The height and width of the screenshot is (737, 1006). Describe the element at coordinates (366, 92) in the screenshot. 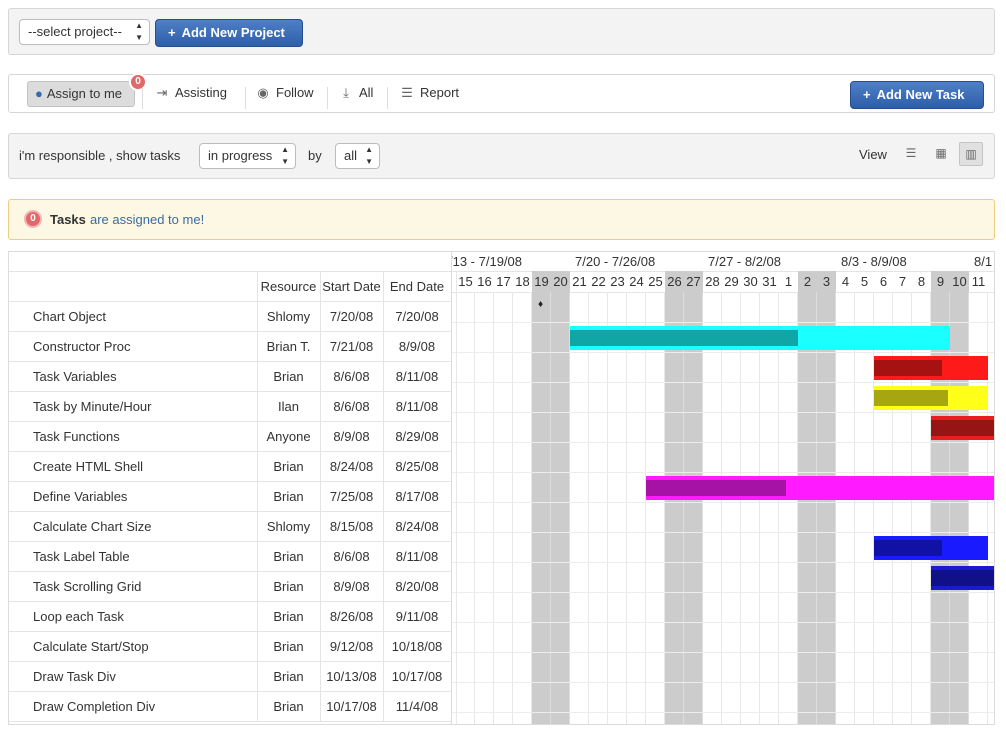

I see `all-label: All` at that location.